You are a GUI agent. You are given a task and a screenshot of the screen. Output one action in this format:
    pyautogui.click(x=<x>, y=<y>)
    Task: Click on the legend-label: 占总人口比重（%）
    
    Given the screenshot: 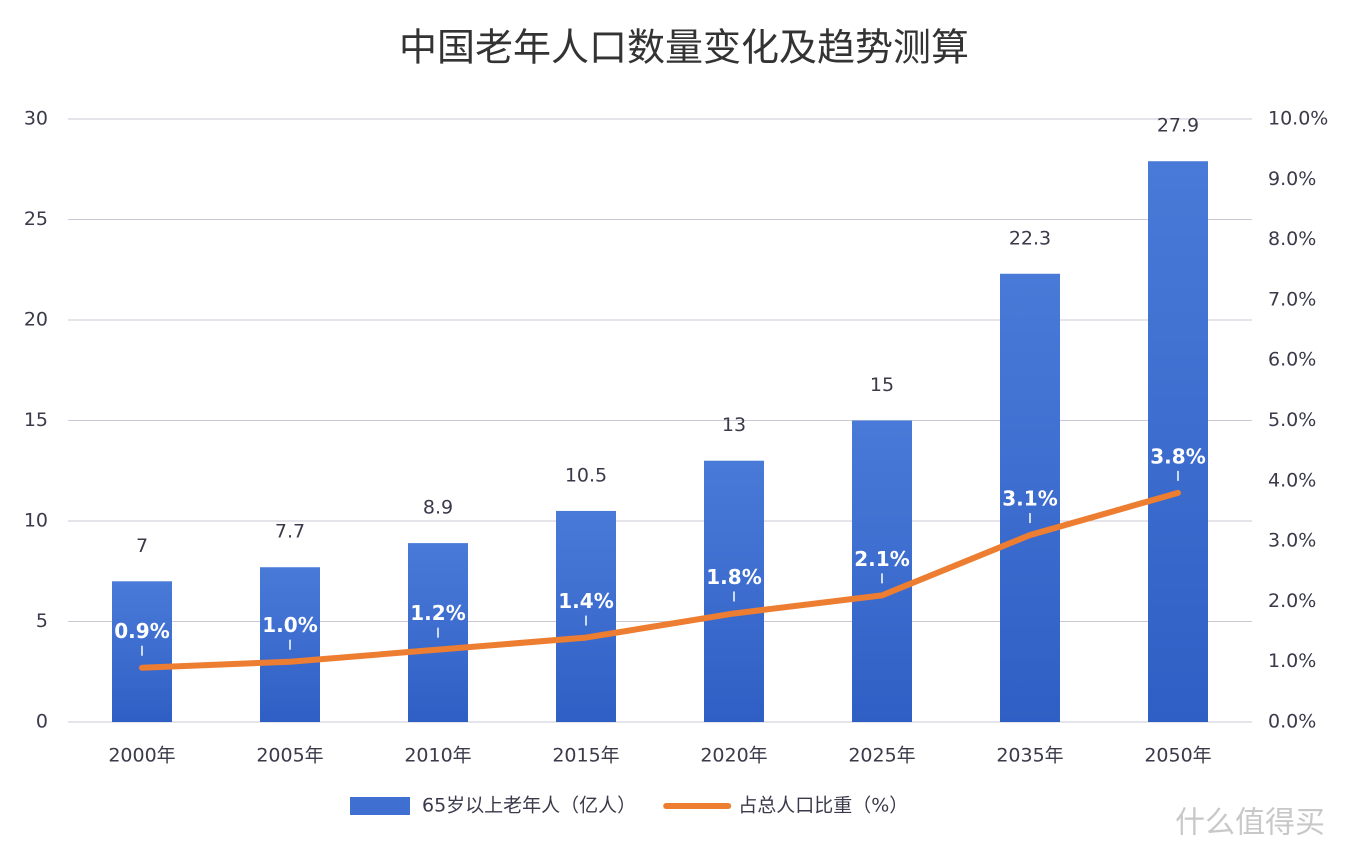 What is the action you would take?
    pyautogui.click(x=823, y=806)
    